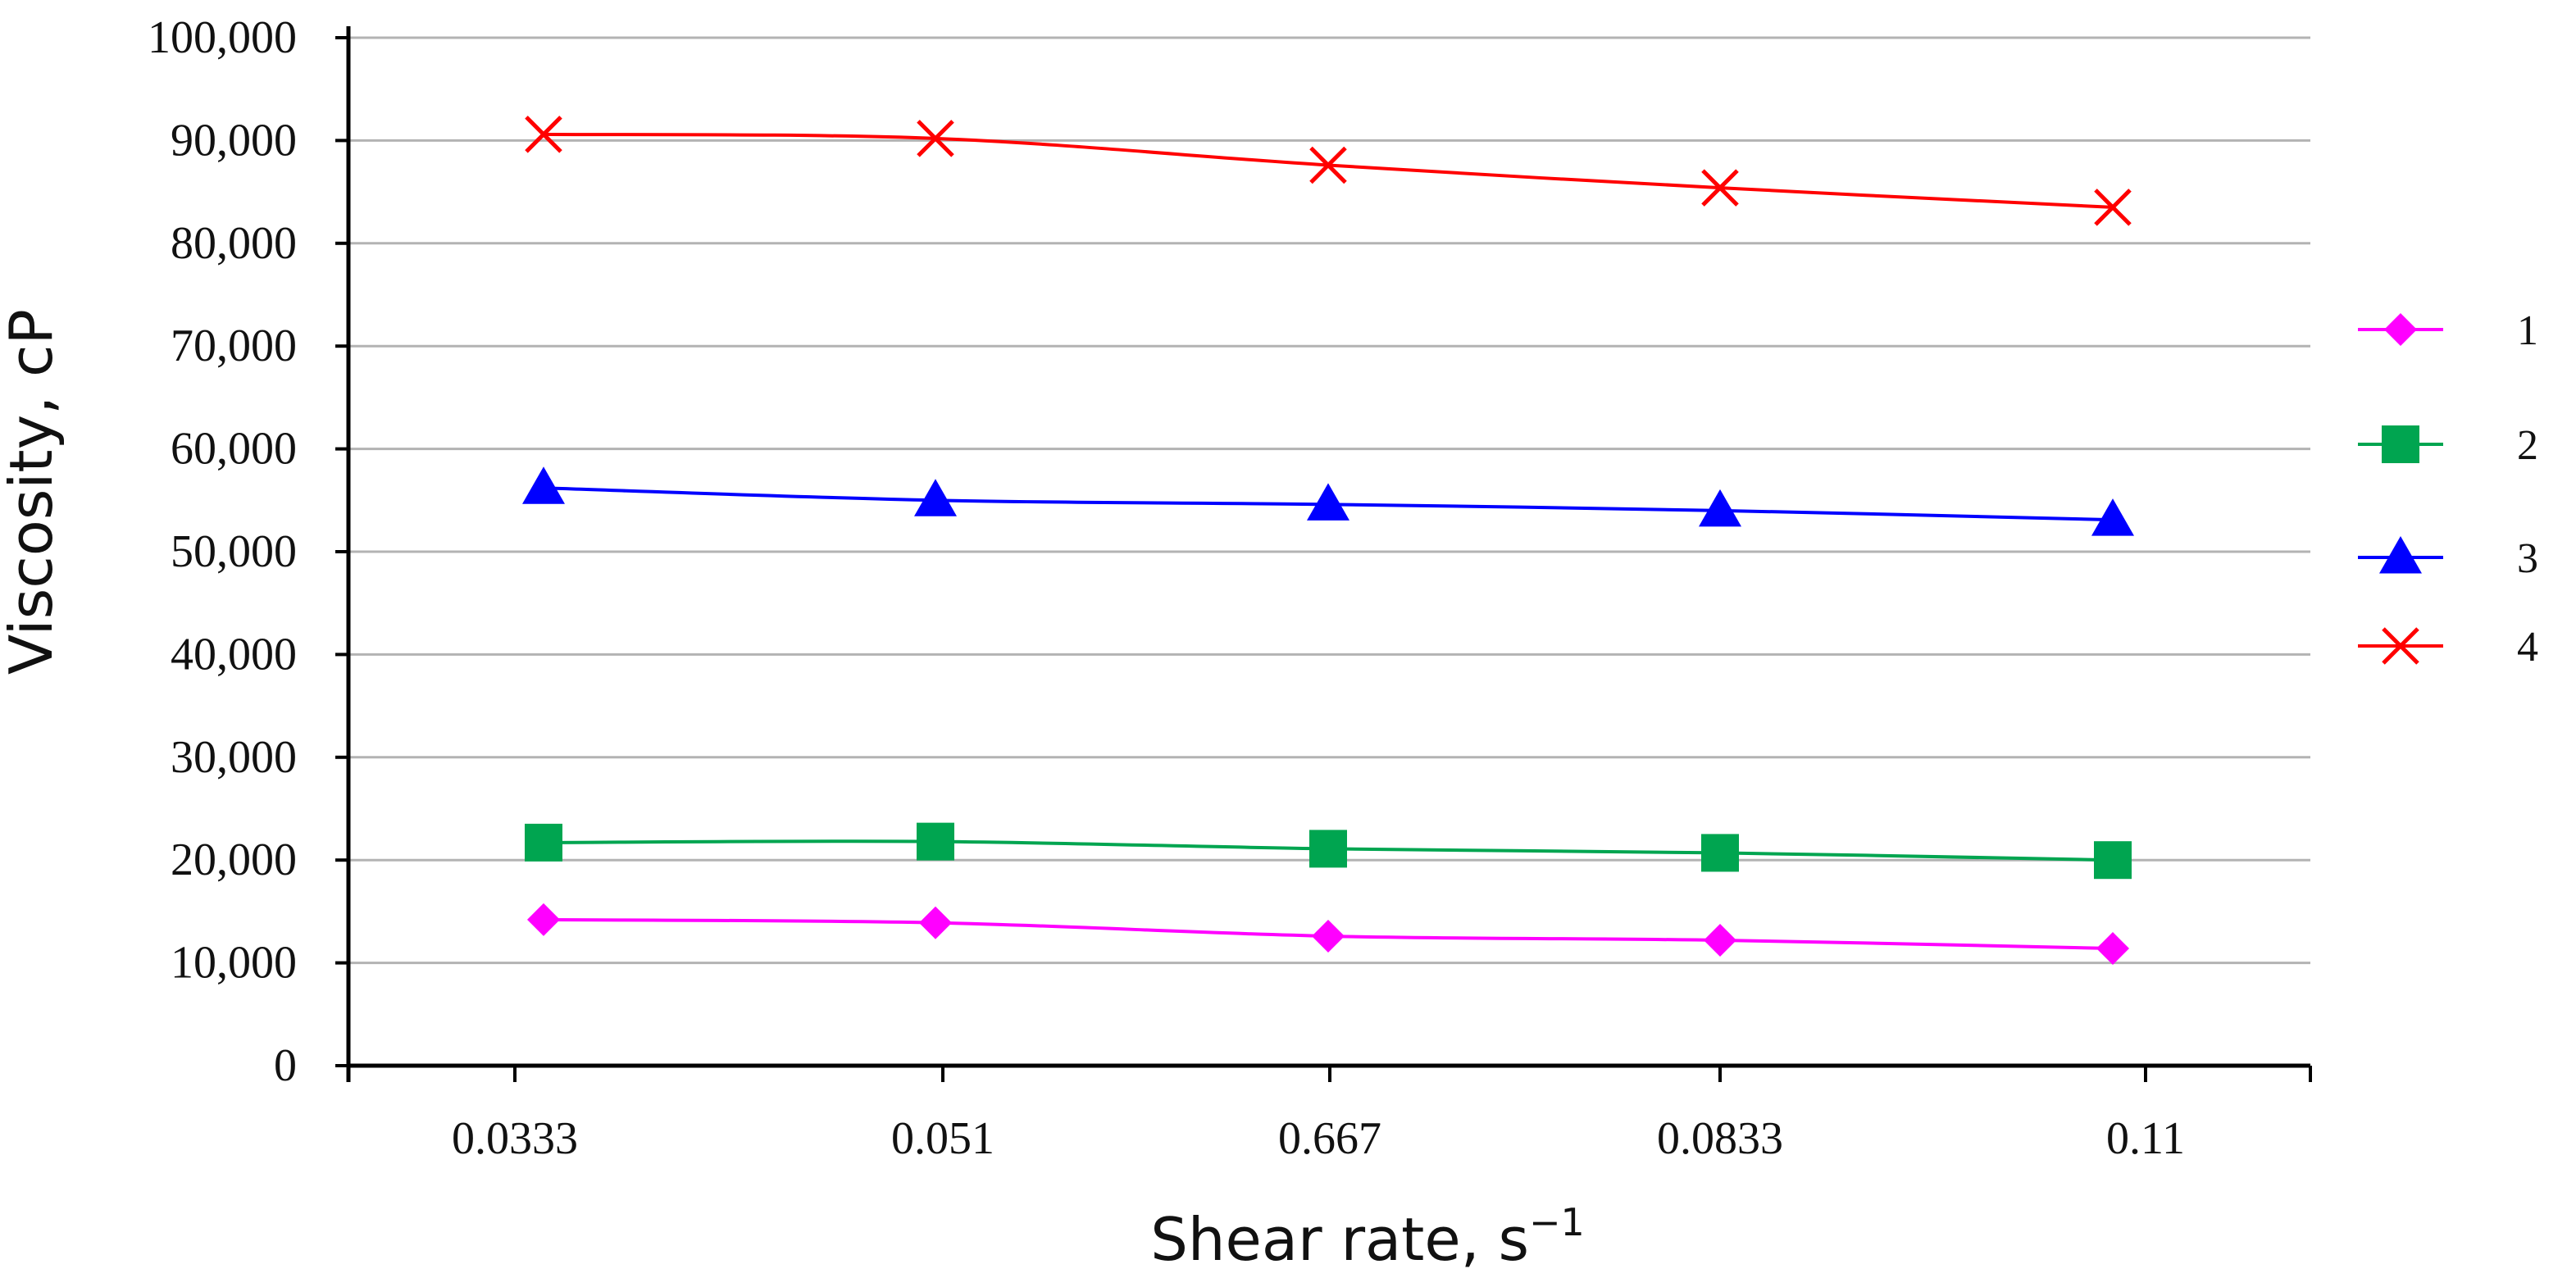  I want to click on legend-label: 2, so click(2527, 445).